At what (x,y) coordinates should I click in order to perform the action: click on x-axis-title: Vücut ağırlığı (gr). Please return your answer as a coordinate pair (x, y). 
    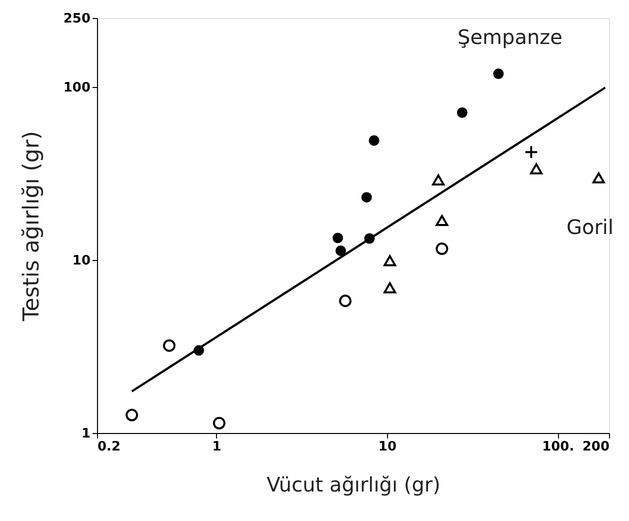
    Looking at the image, I should click on (353, 484).